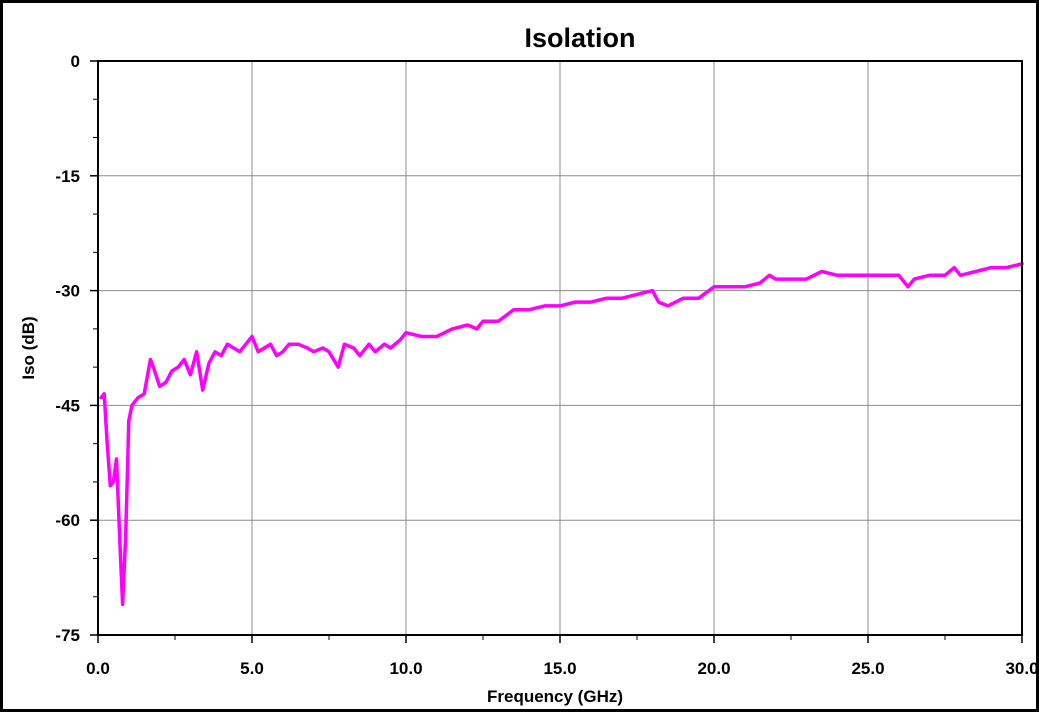  I want to click on x-tick-label: 25.0, so click(867, 668).